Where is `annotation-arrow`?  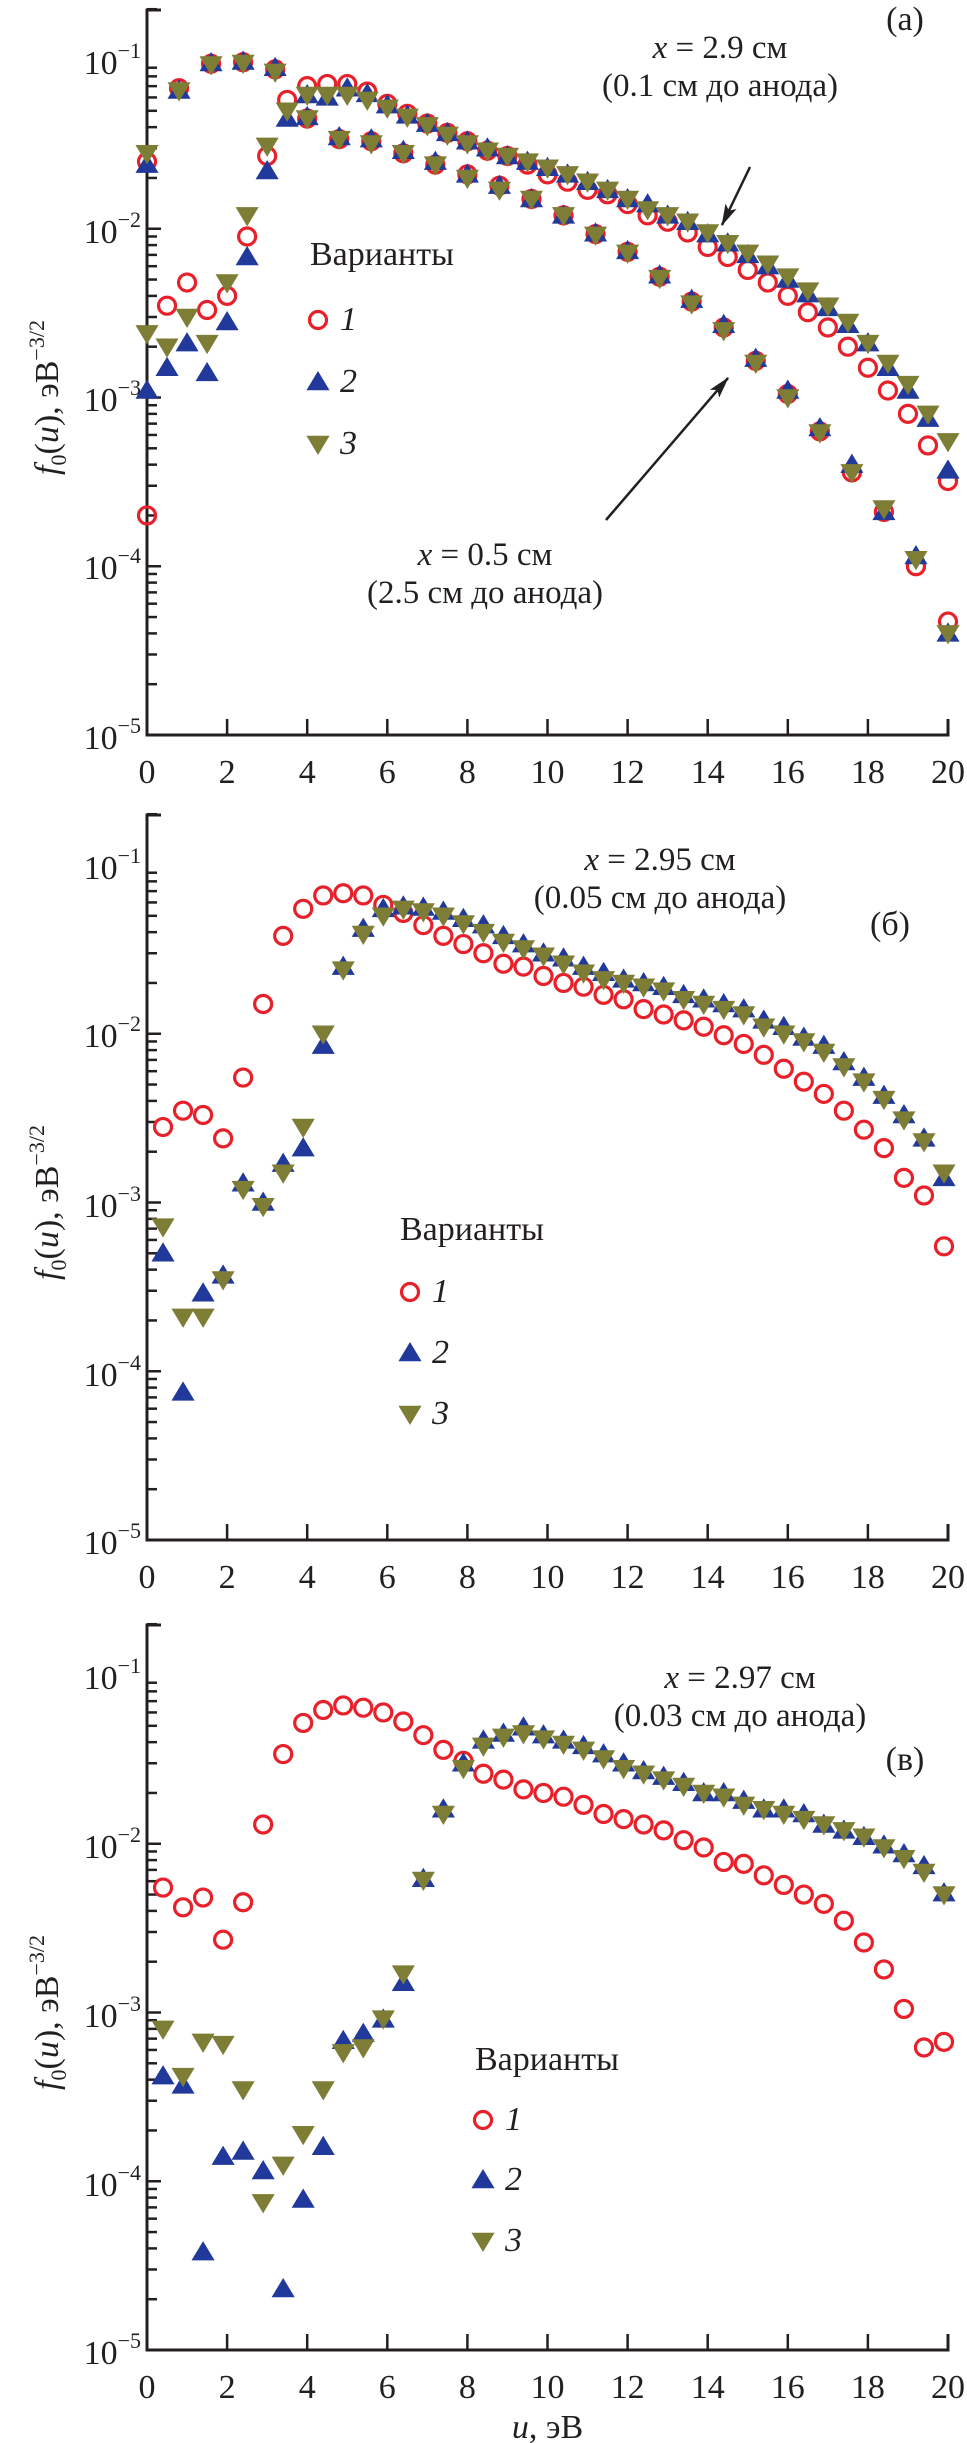
annotation-arrow is located at coordinates (667, 449).